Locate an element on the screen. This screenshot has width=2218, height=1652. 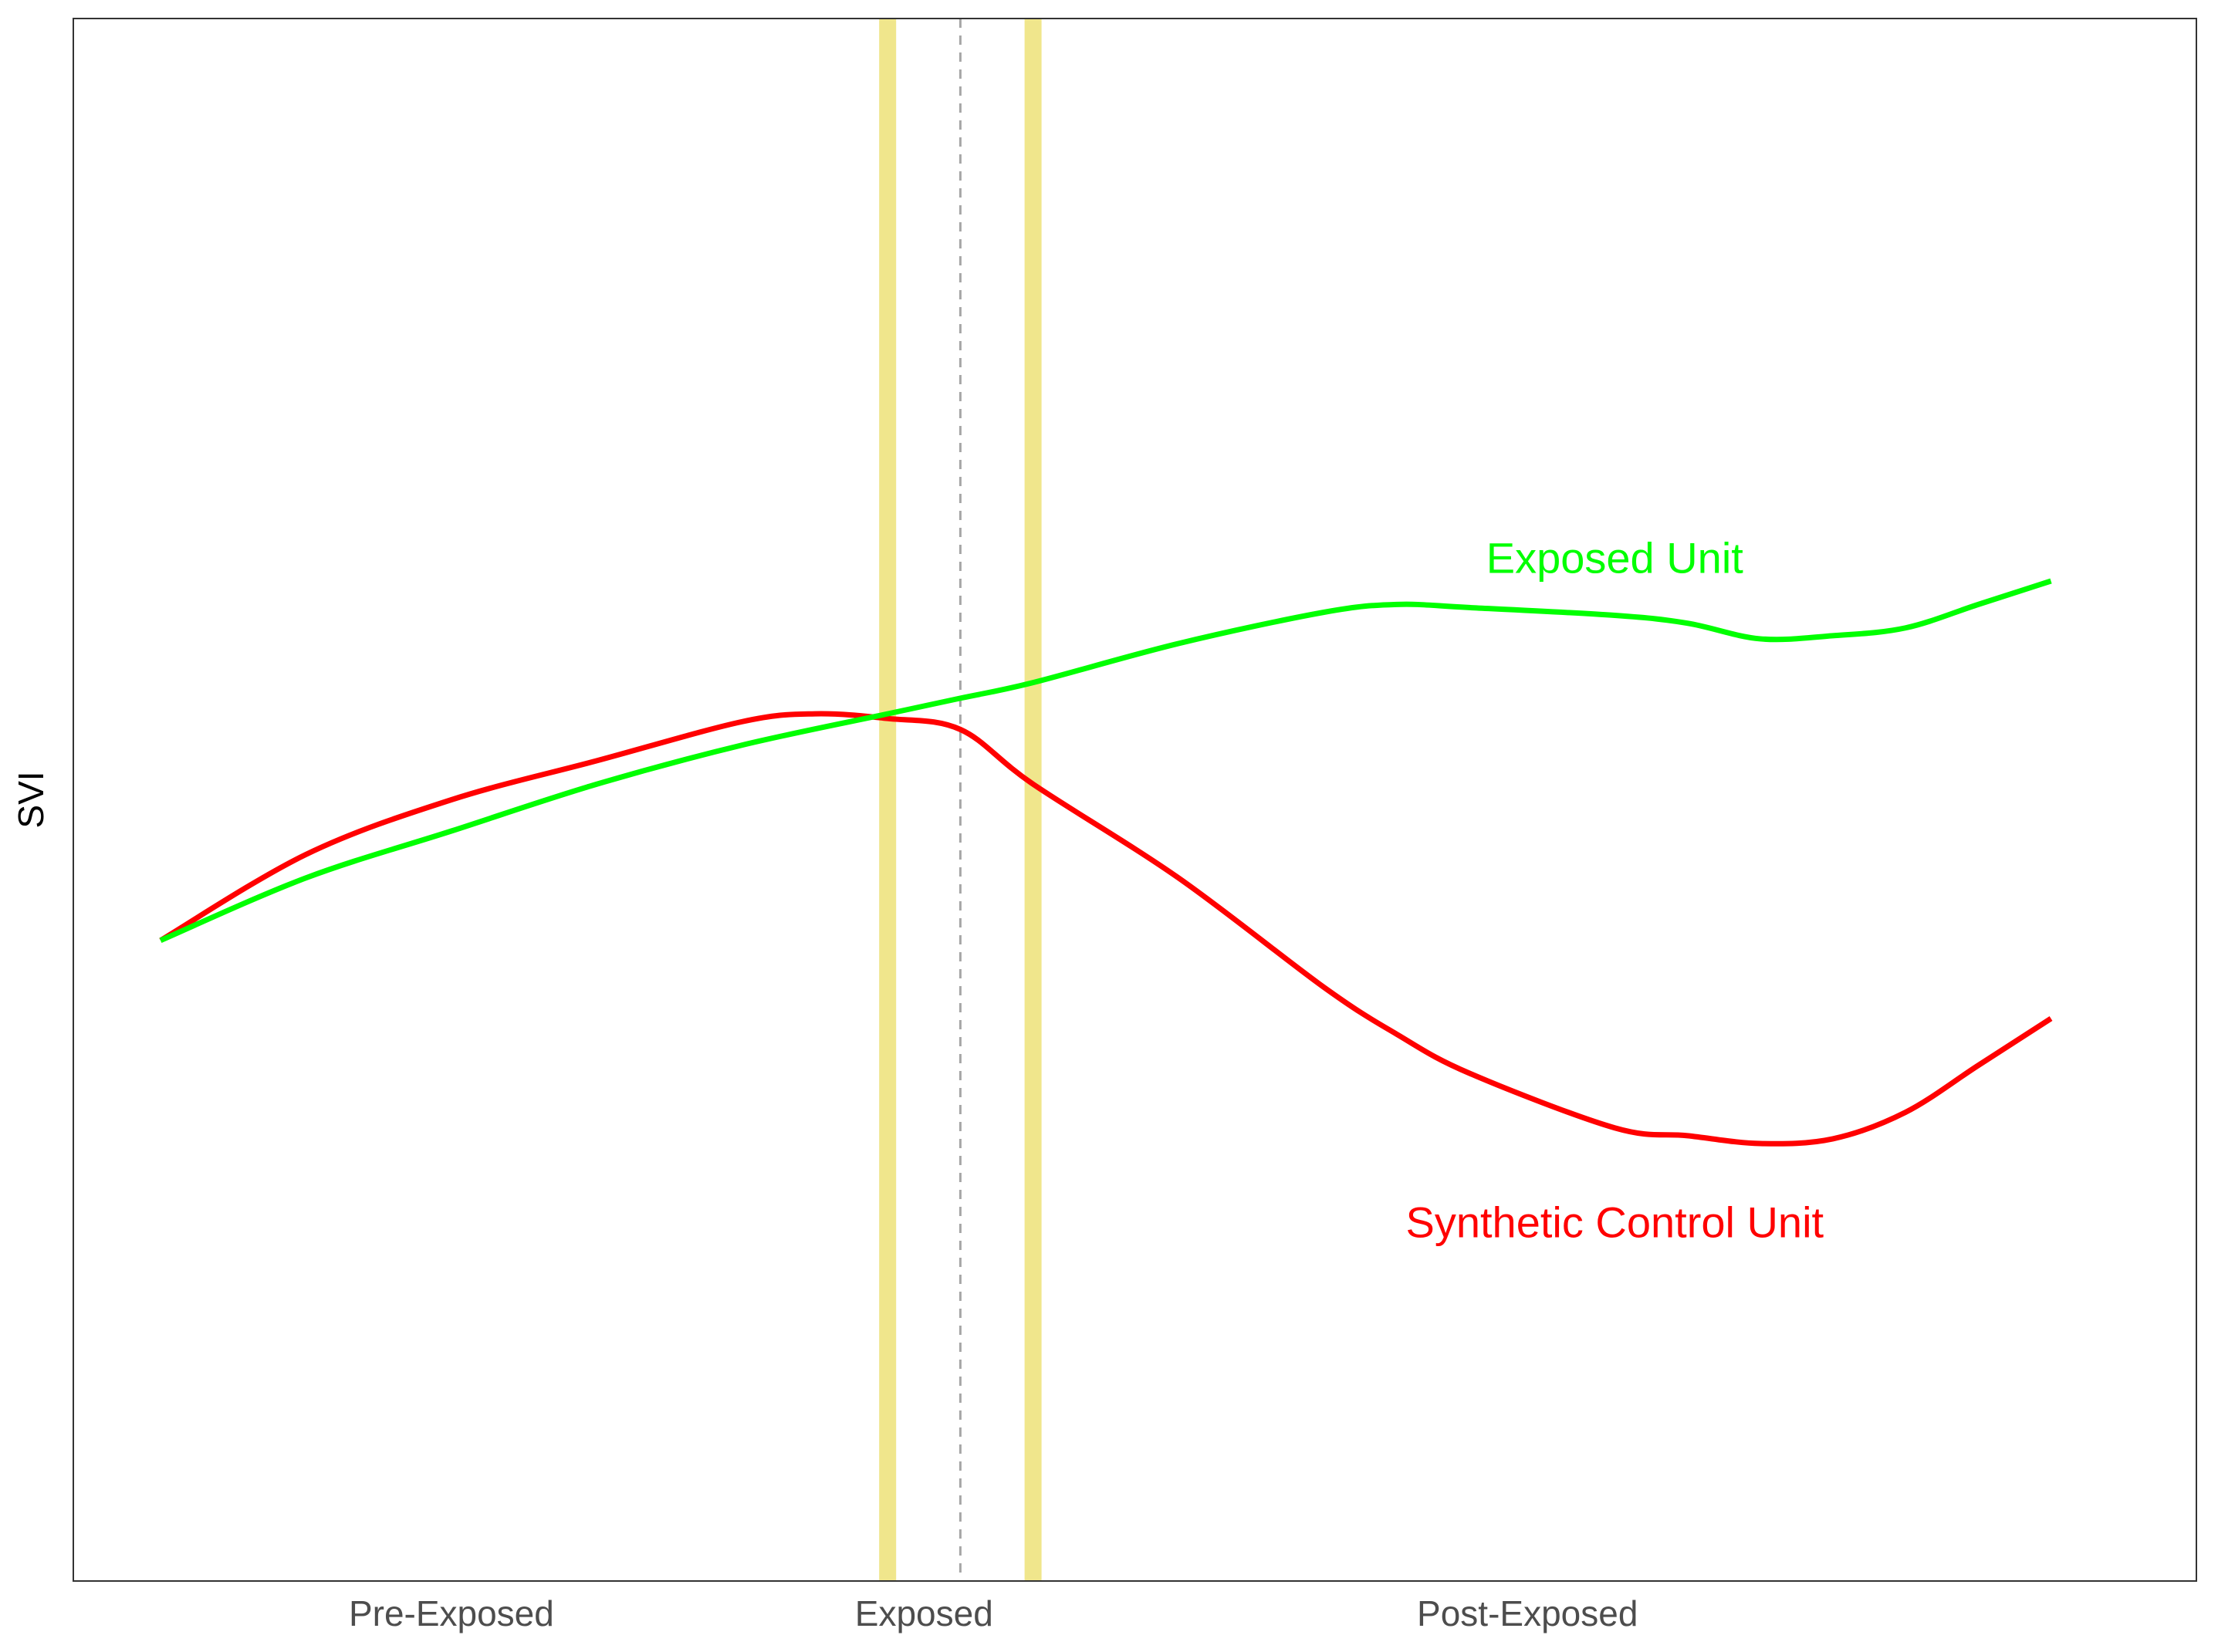
x-tick-label: Post-Exposed is located at coordinates (1527, 1613).